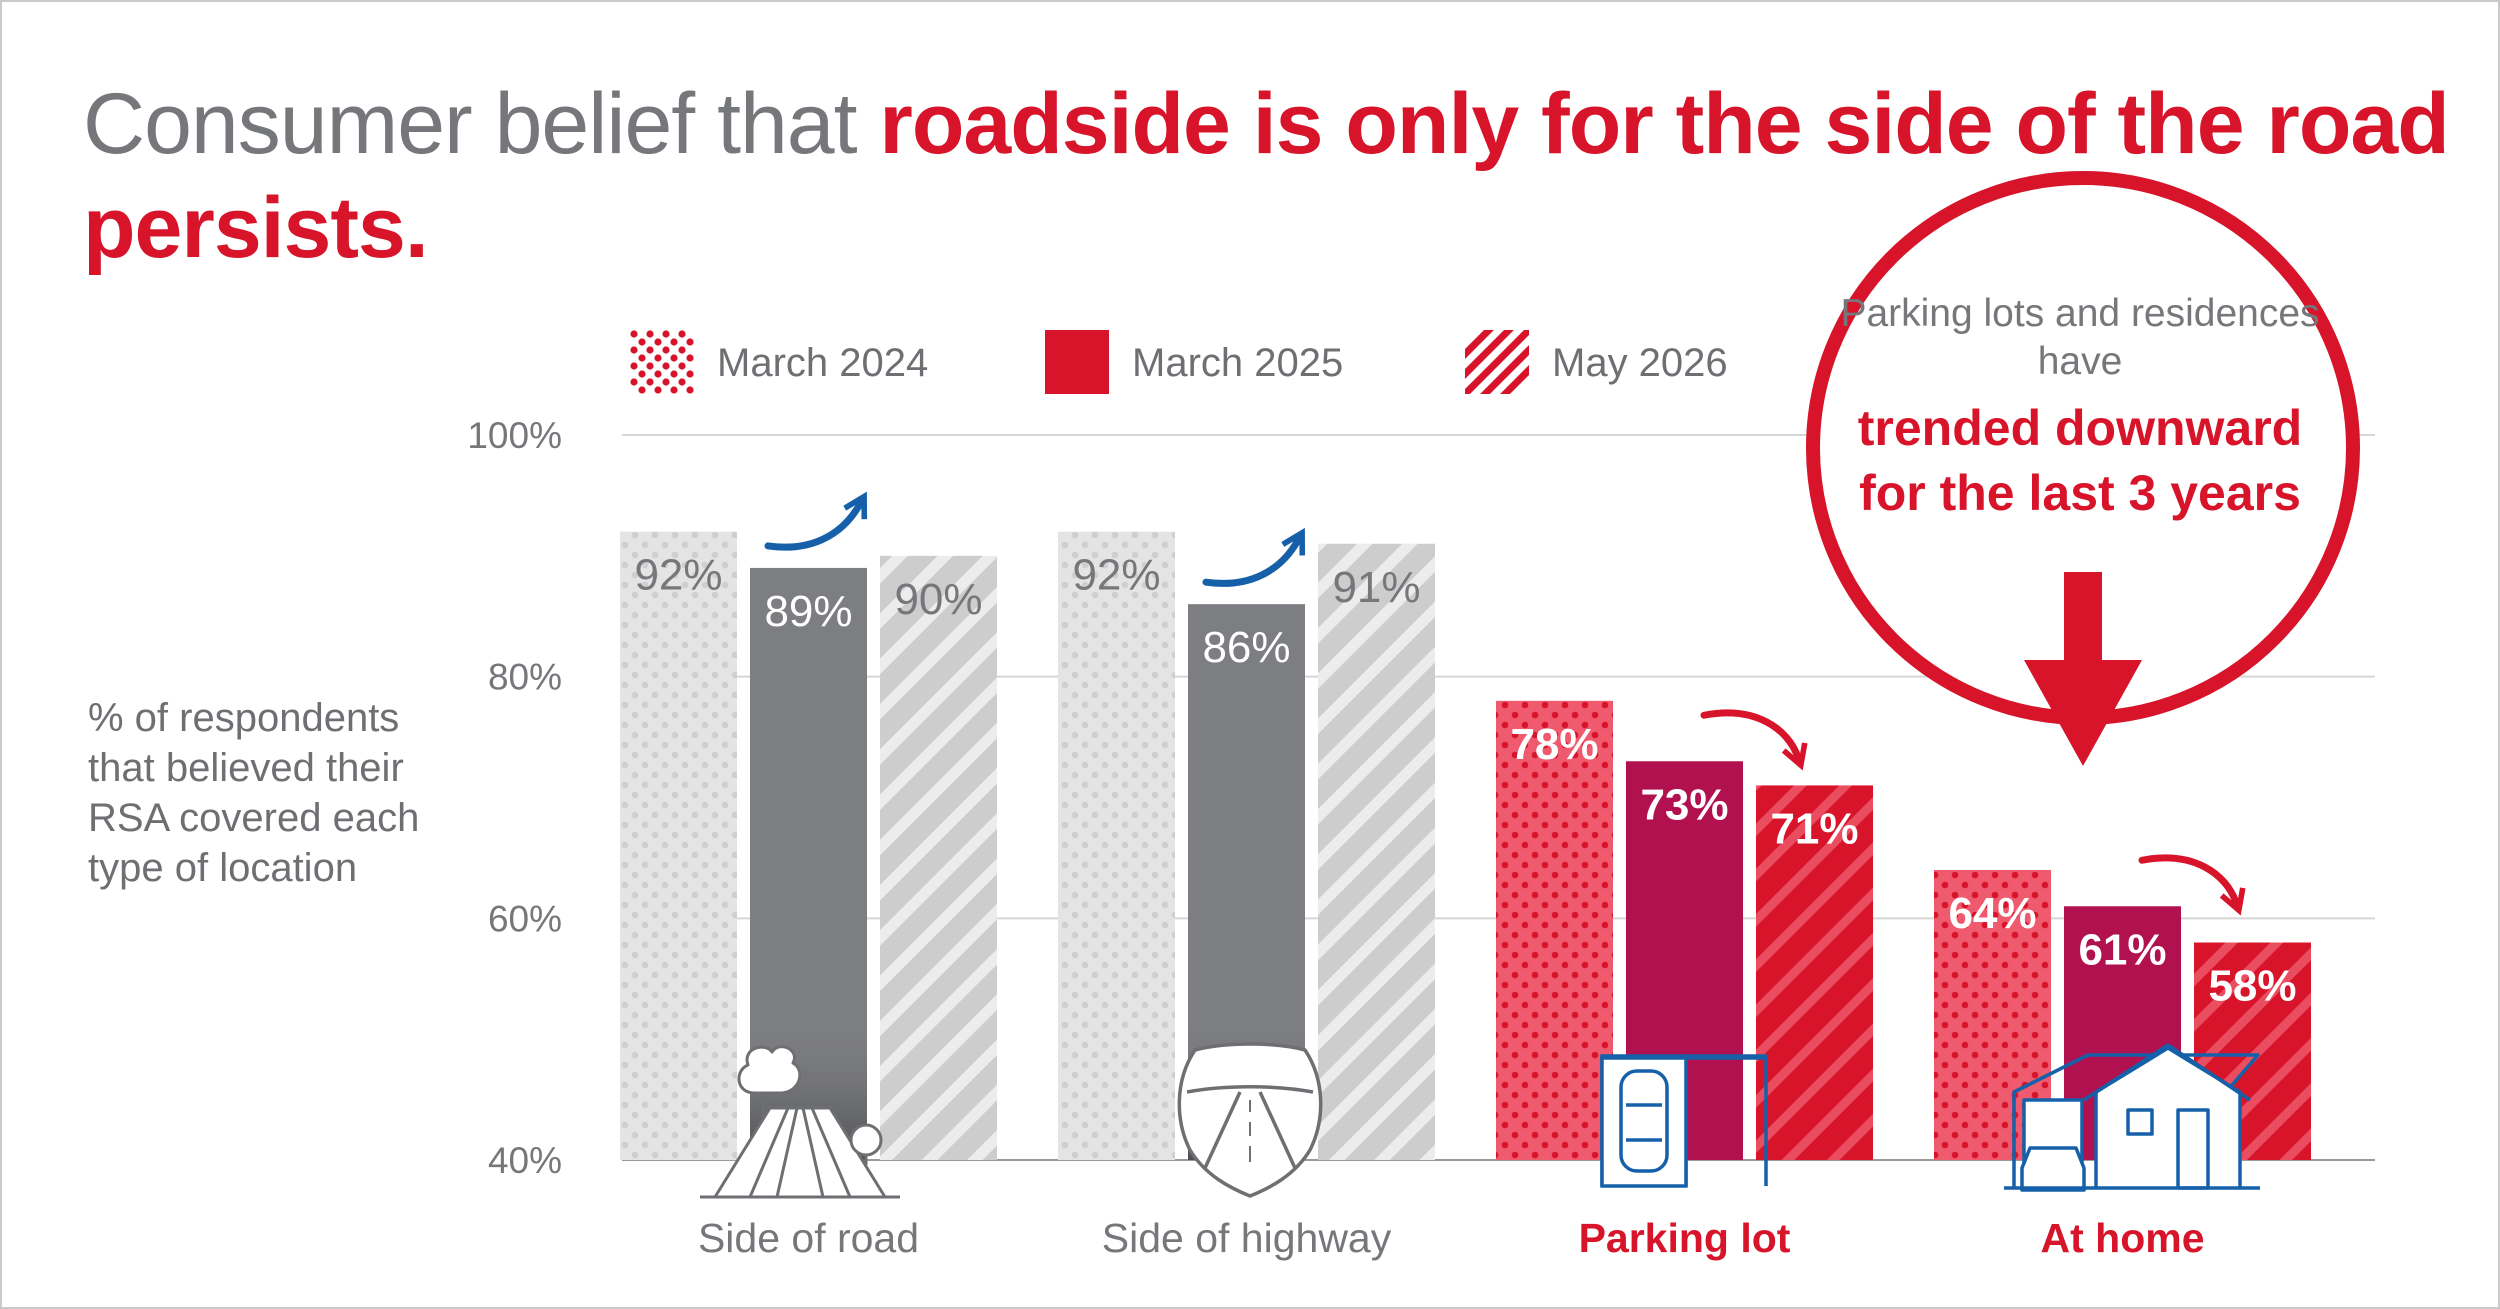  What do you see at coordinates (808, 611) in the screenshot?
I see `data-label: 89%` at bounding box center [808, 611].